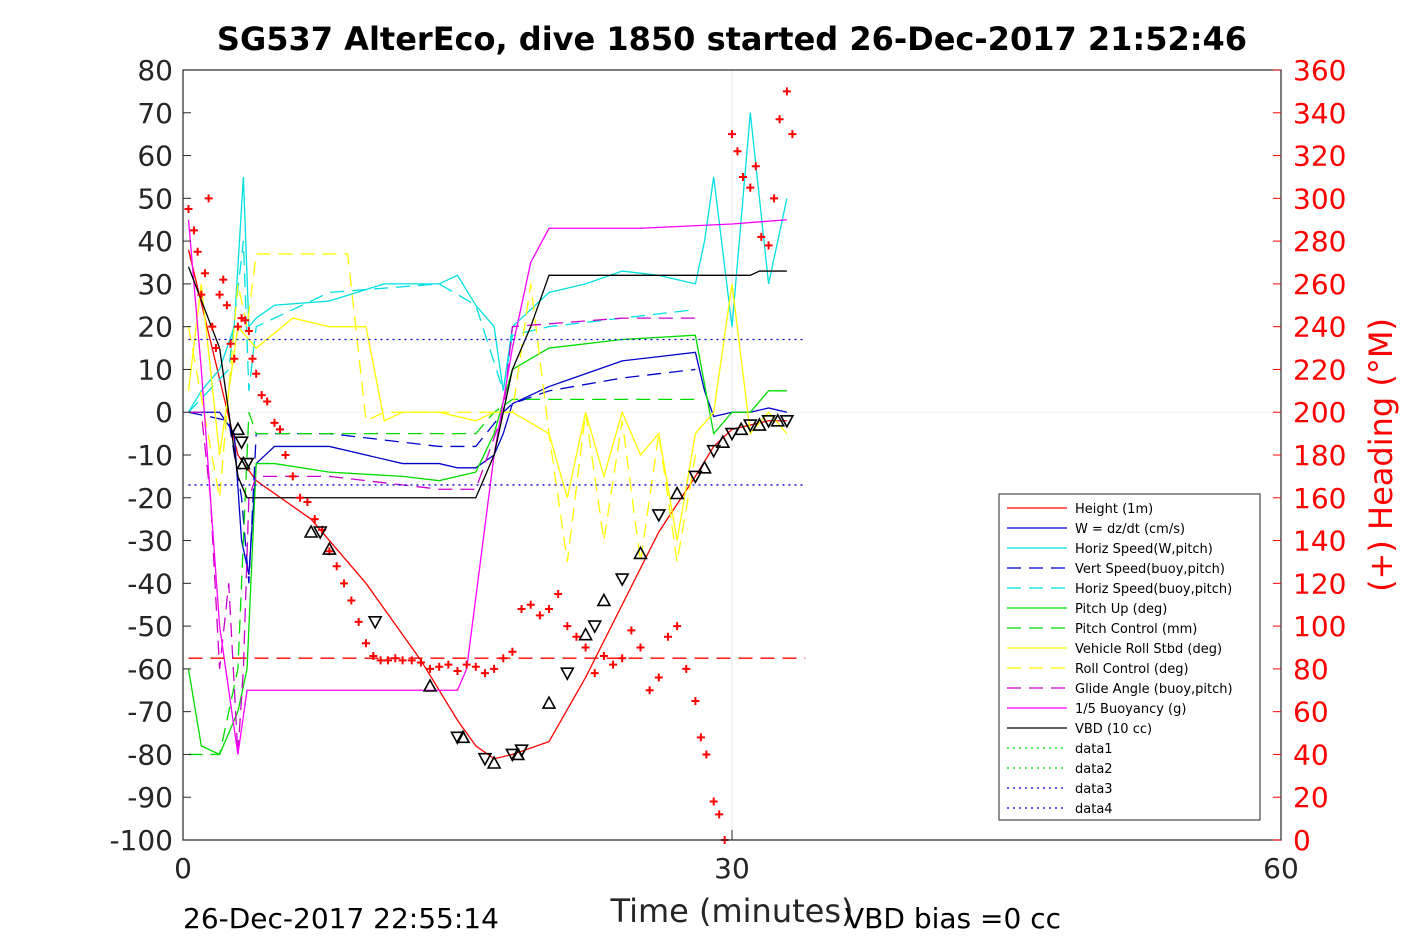  Describe the element at coordinates (155, 284) in the screenshot. I see `y-tick-label: 30` at that location.